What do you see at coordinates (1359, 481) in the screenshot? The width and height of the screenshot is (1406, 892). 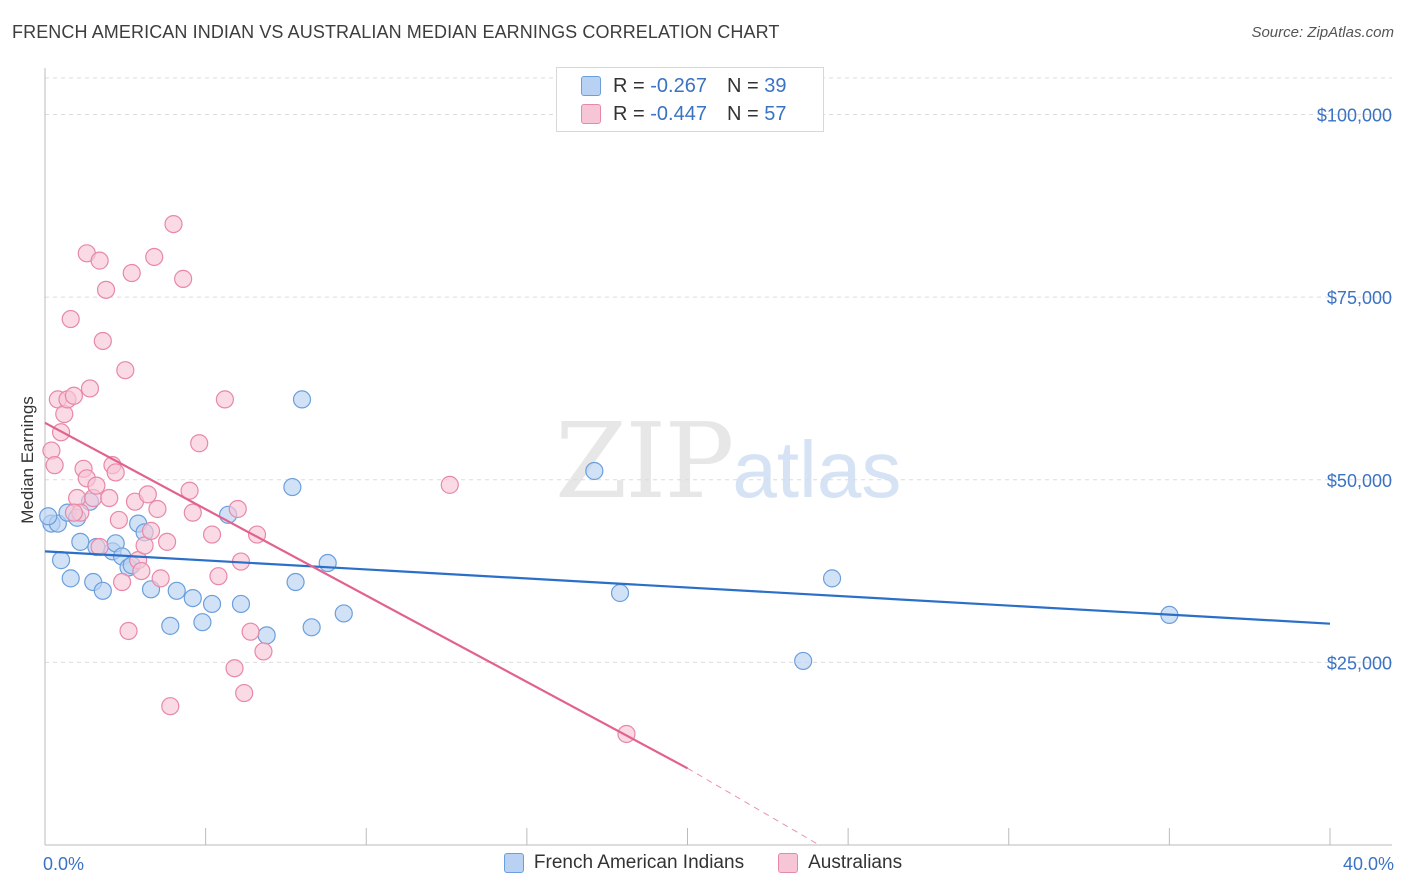 I see `y-tick-label: $50,000` at bounding box center [1359, 481].